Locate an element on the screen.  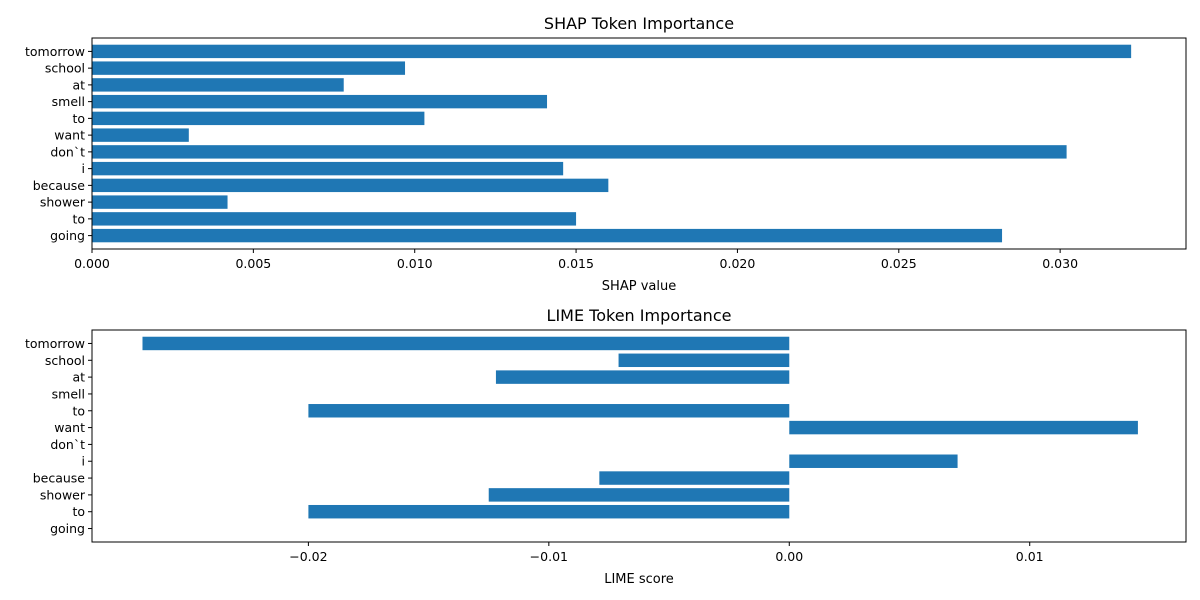
lime-ytick-label-9: shower is located at coordinates (63, 494).